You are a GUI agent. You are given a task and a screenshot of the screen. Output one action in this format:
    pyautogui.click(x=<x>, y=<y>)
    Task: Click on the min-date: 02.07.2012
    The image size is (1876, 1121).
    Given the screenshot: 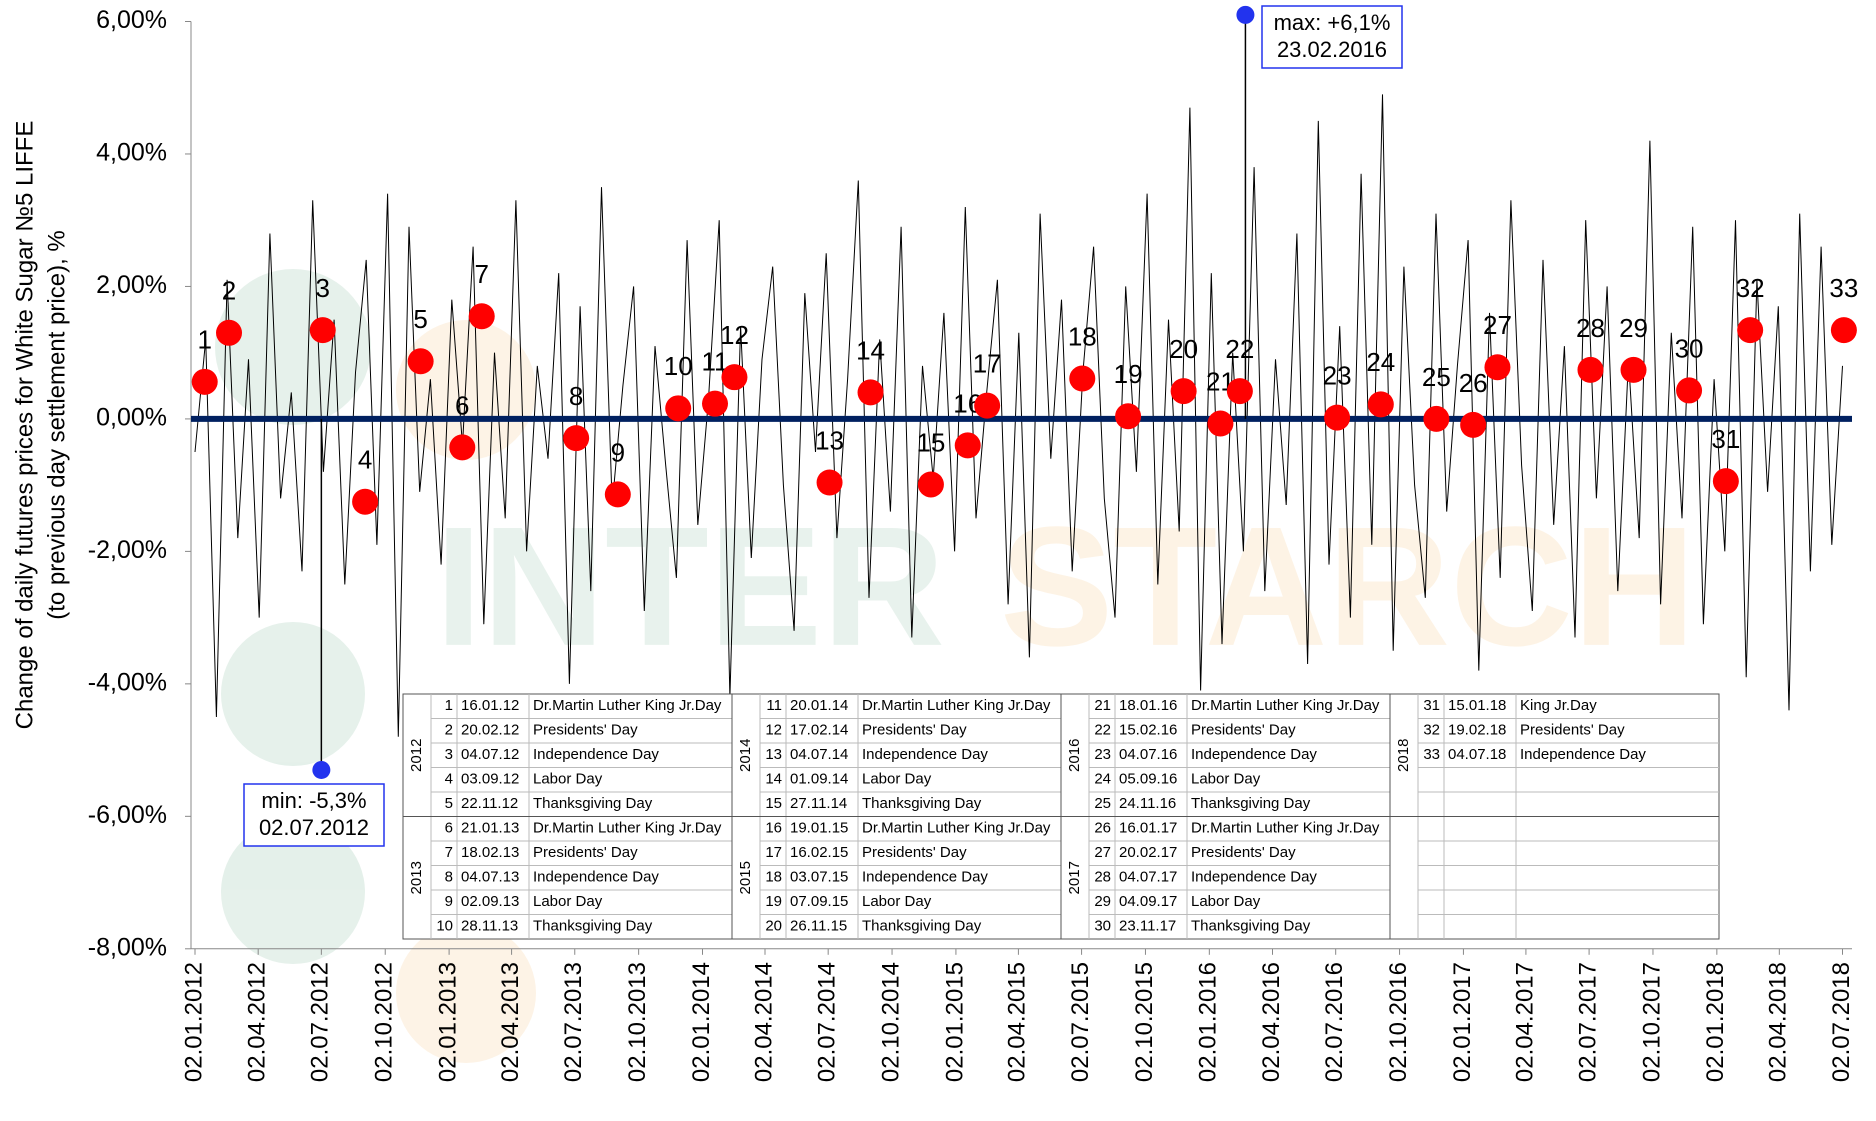 What is the action you would take?
    pyautogui.click(x=314, y=827)
    